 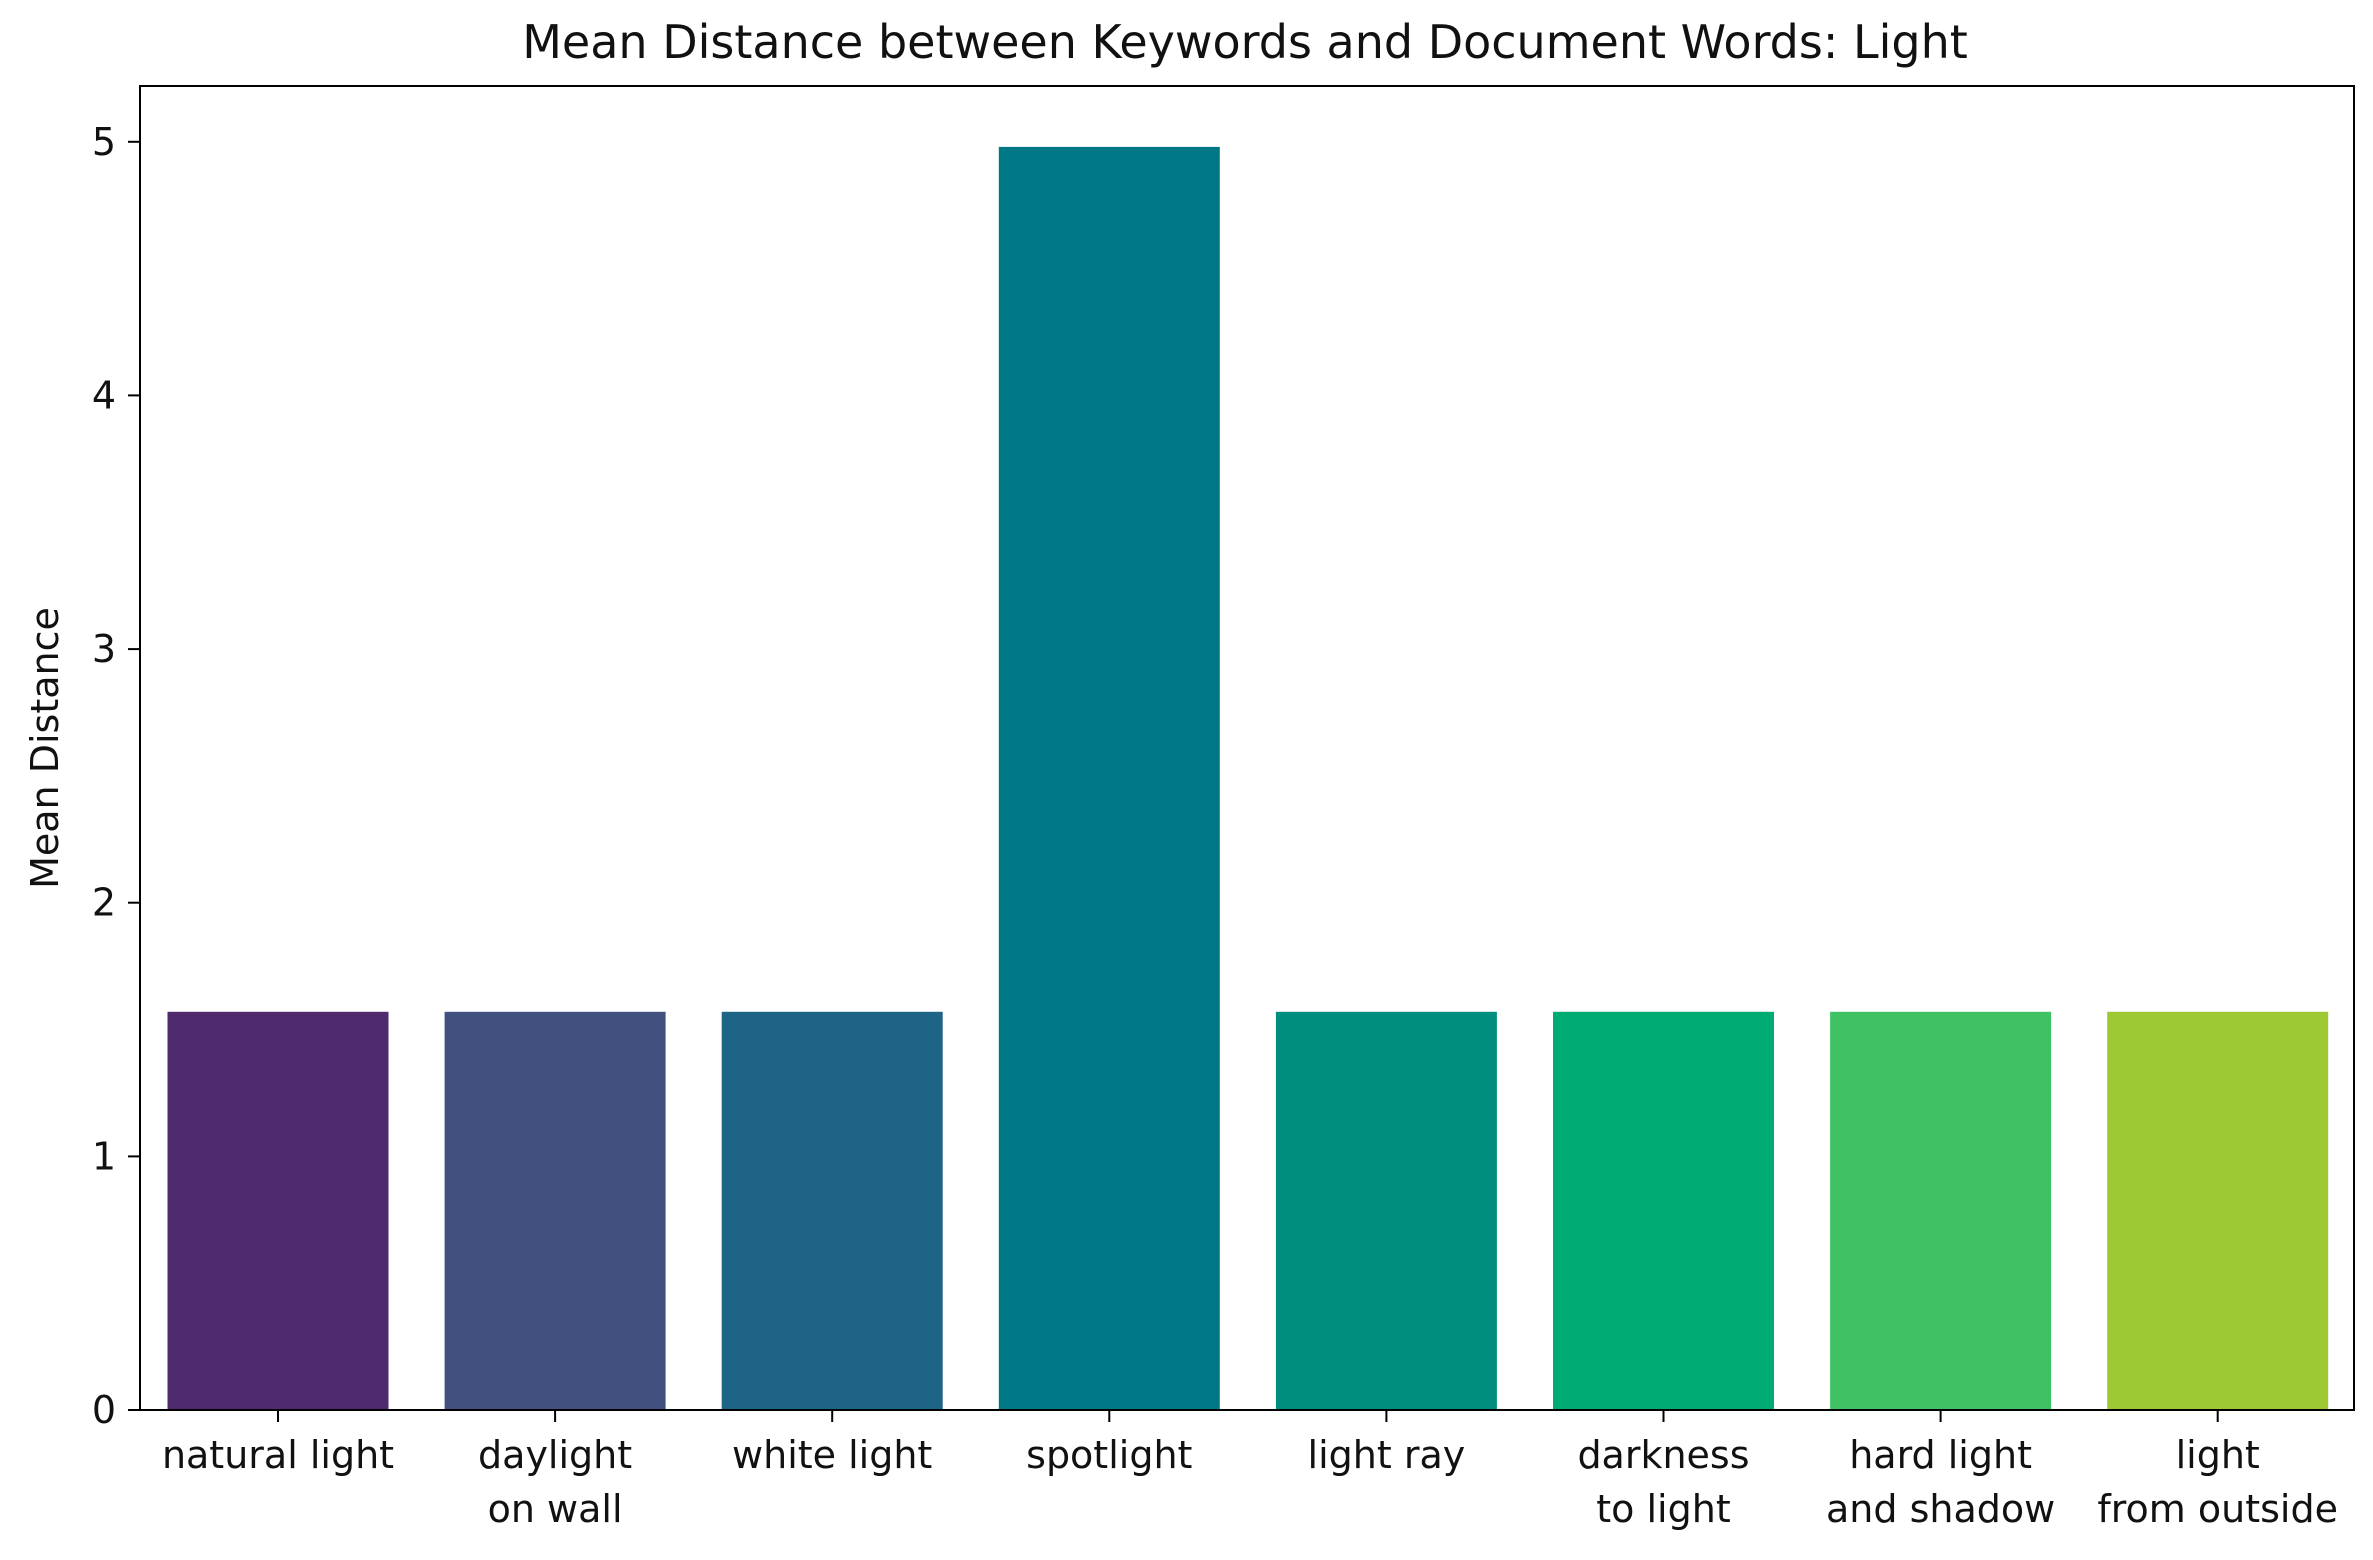 I want to click on x-tick-label-line: white light, so click(x=832, y=1455).